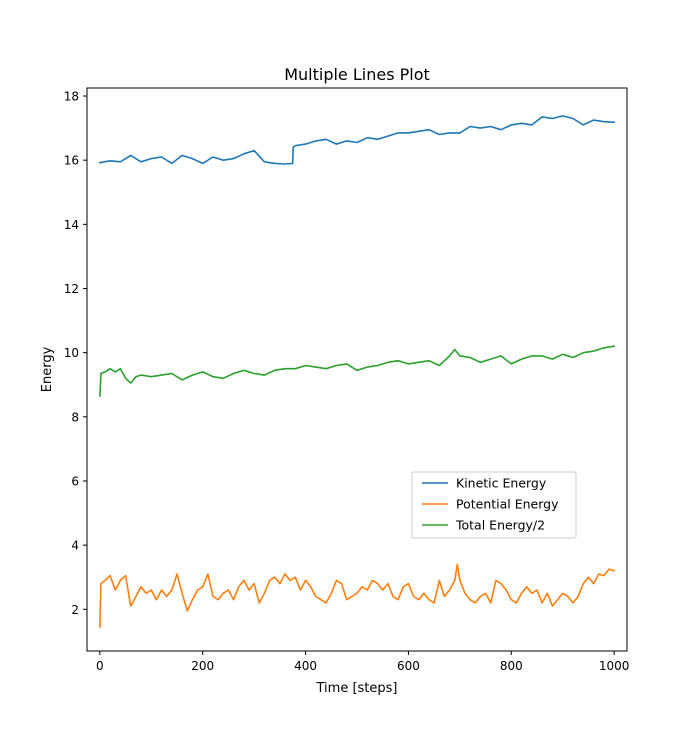 The image size is (697, 732). Describe the element at coordinates (202, 666) in the screenshot. I see `x-tick-label: 200` at that location.